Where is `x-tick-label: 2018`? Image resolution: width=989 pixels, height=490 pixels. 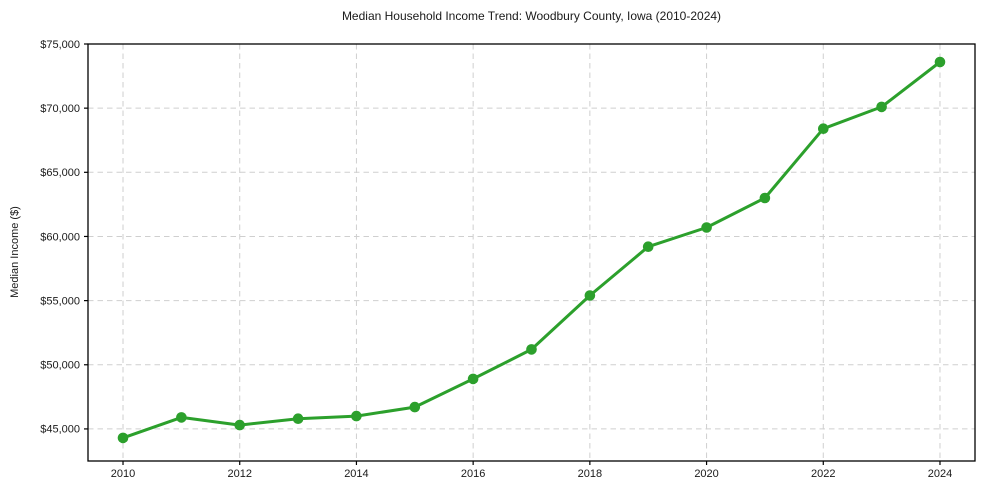
x-tick-label: 2018 is located at coordinates (590, 474).